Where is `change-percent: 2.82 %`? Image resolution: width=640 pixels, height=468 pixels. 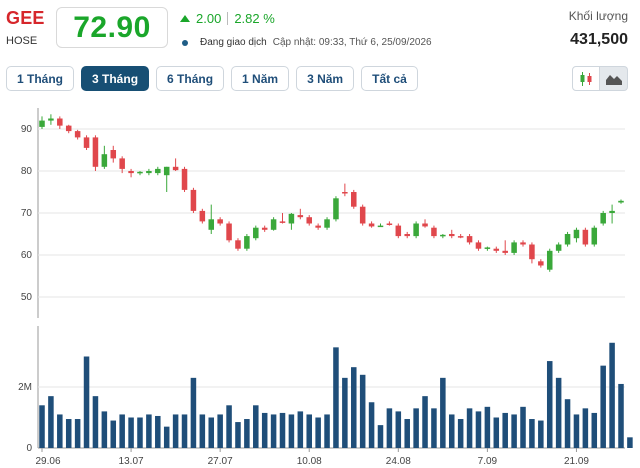
change-percent: 2.82 % is located at coordinates (254, 18).